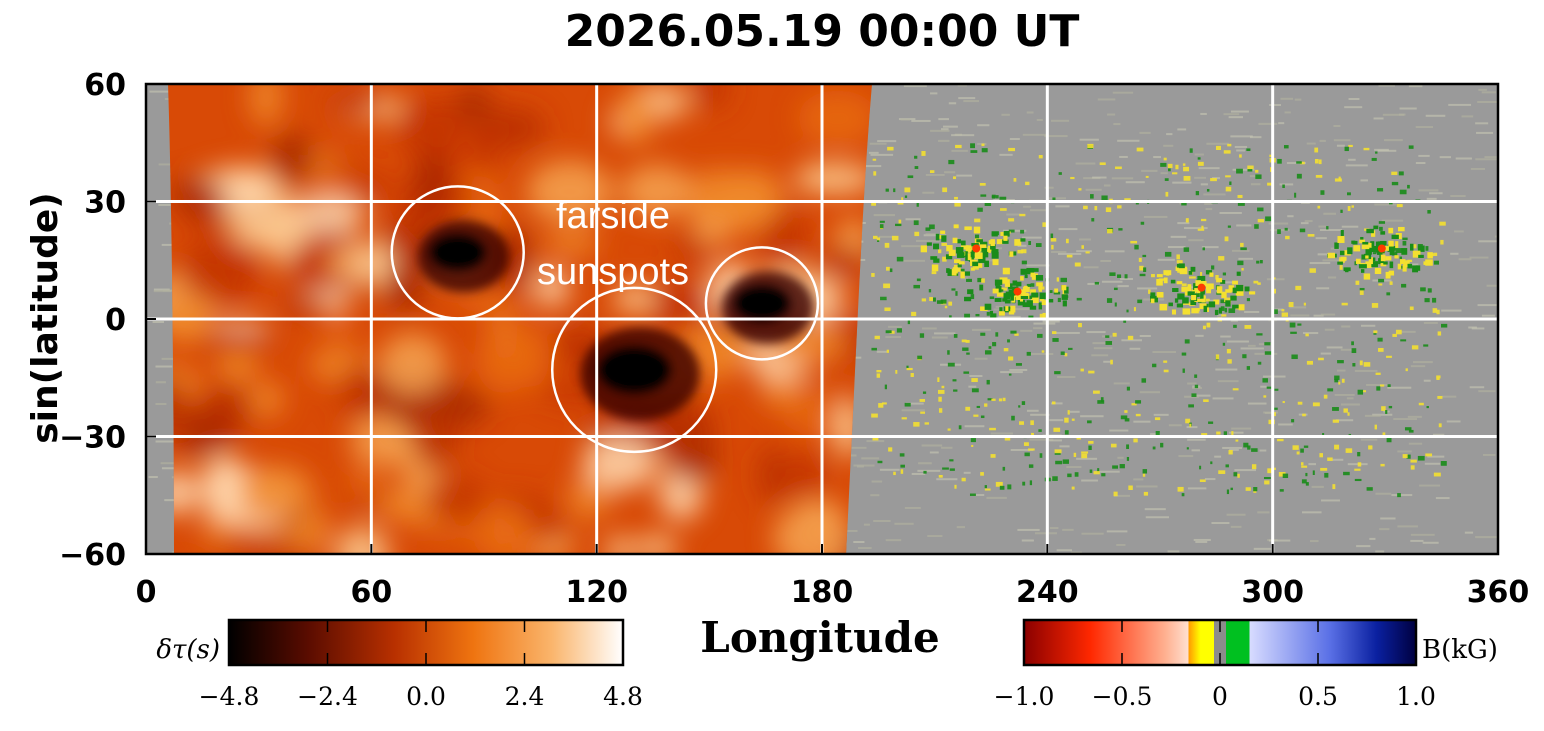 This screenshot has height=731, width=1544. What do you see at coordinates (761, 303) in the screenshot?
I see `sunspot-core` at bounding box center [761, 303].